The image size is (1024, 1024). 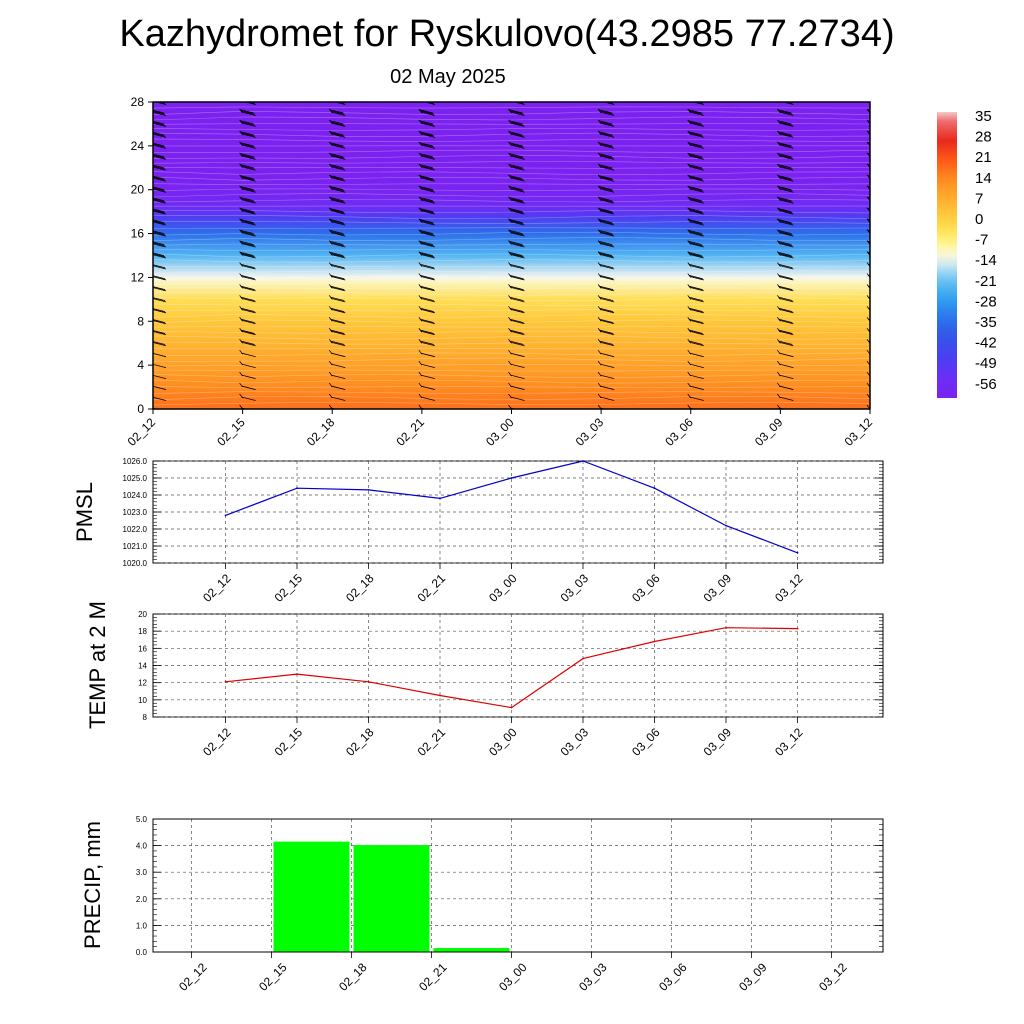 What do you see at coordinates (140, 321) in the screenshot?
I see `y-tick-label: 8` at bounding box center [140, 321].